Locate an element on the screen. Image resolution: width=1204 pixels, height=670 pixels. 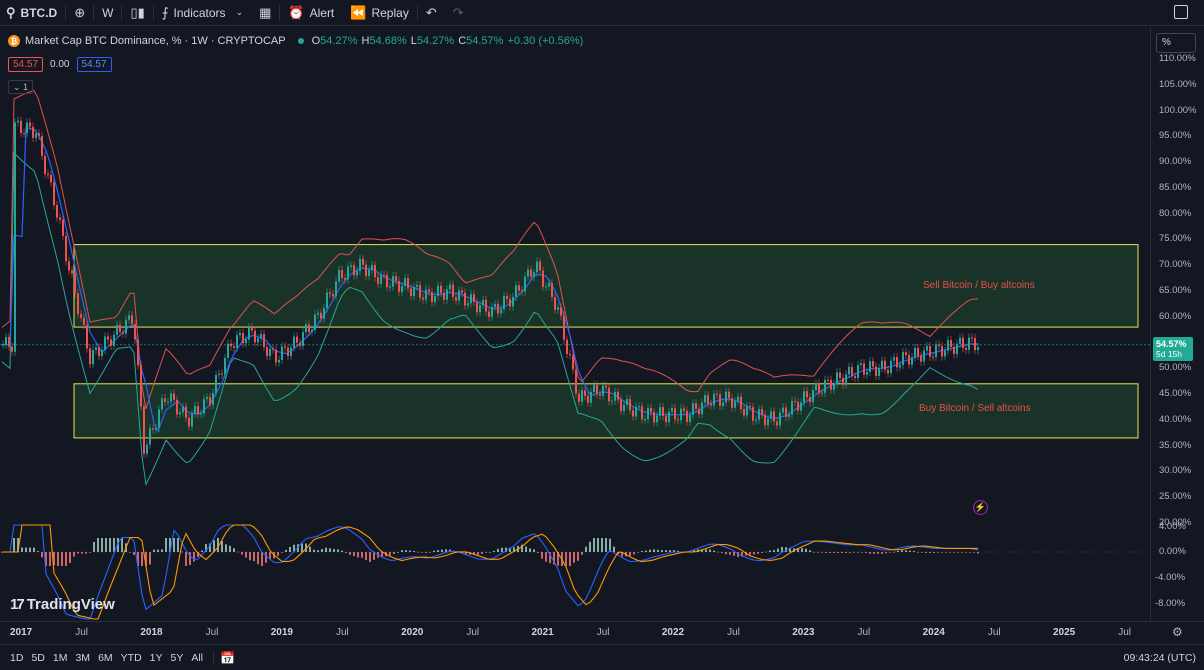
lightning-icon: ⚡ is located at coordinates (980, 507).